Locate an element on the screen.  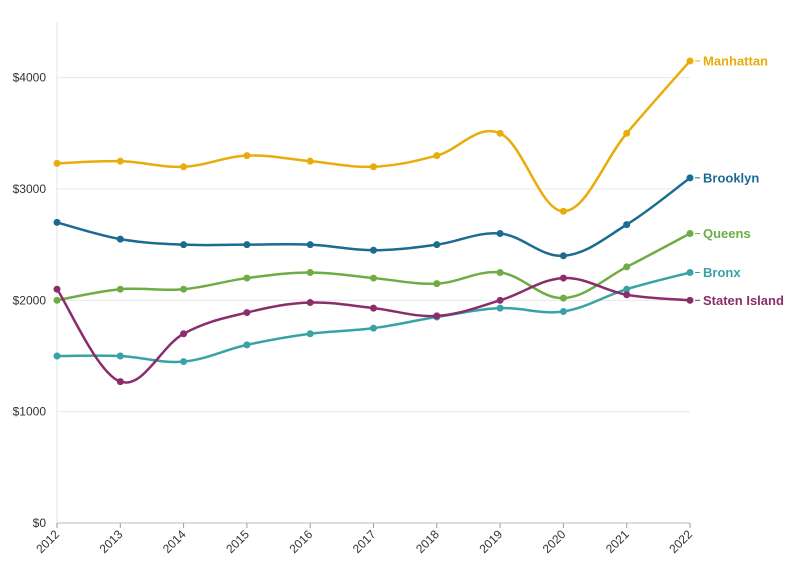
x-tick-label: 2014 is located at coordinates (174, 541).